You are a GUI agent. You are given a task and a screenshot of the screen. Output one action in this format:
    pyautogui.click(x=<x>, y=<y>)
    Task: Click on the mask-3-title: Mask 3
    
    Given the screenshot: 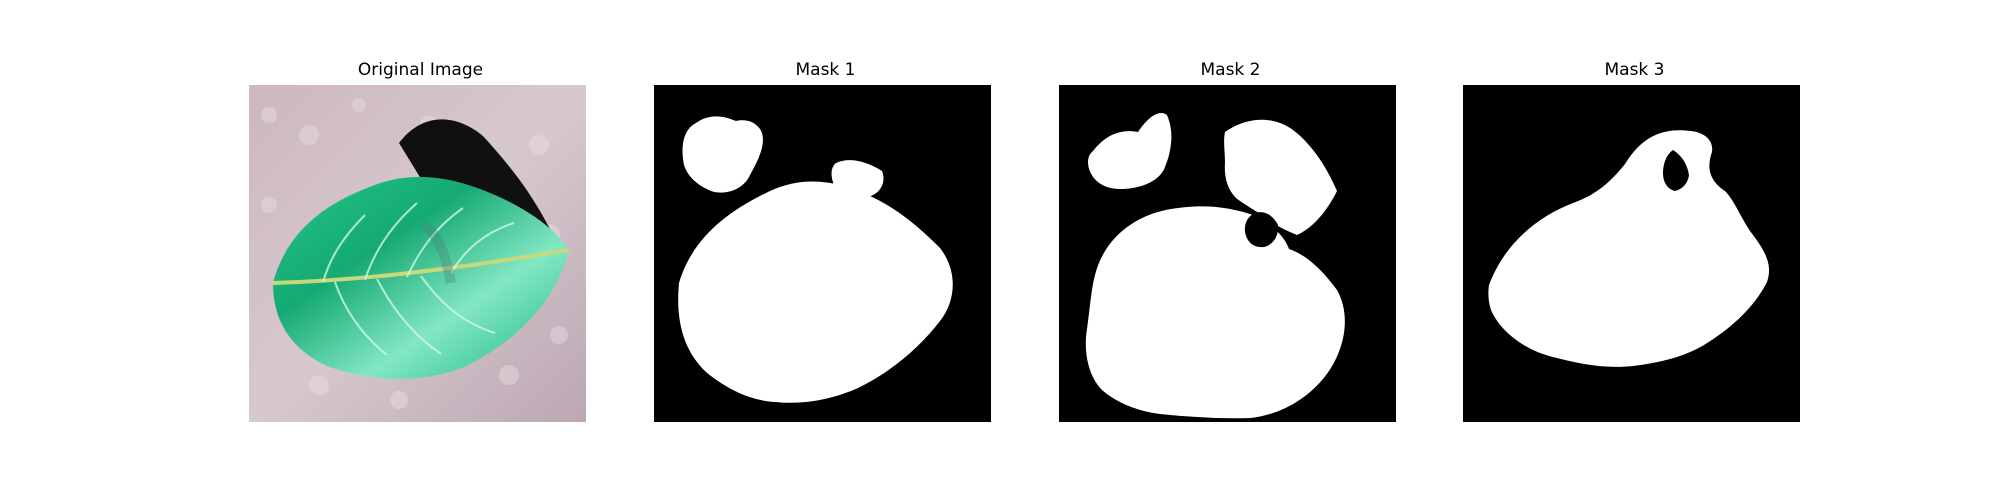 What is the action you would take?
    pyautogui.click(x=1634, y=70)
    